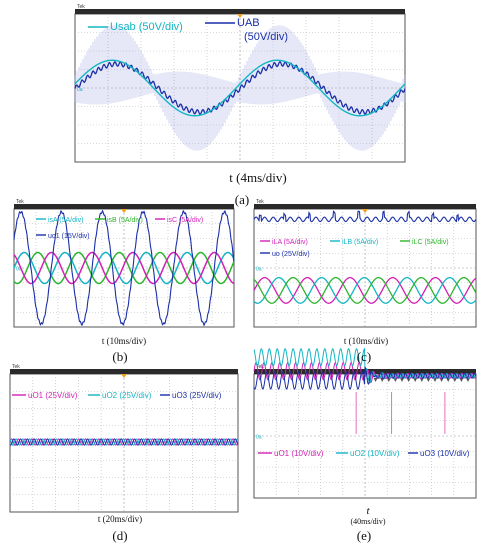 The height and width of the screenshot is (550, 486). I want to click on time-label-a: t (4ms/div), so click(257, 177).